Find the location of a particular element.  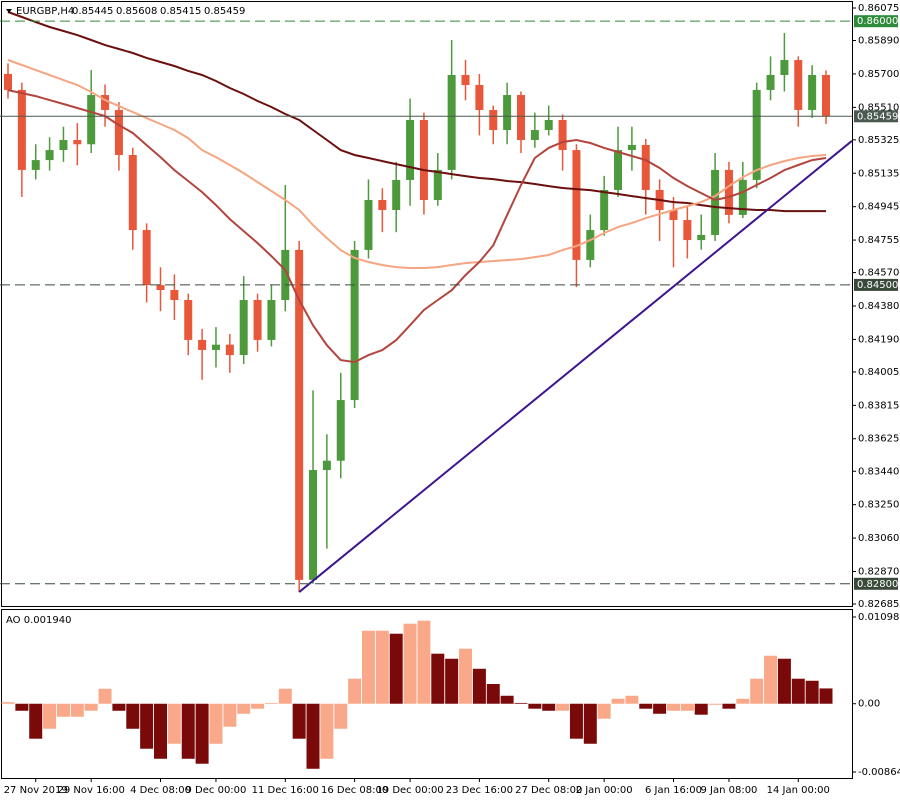

y-tick-label: 0.83250 is located at coordinates (878, 505).